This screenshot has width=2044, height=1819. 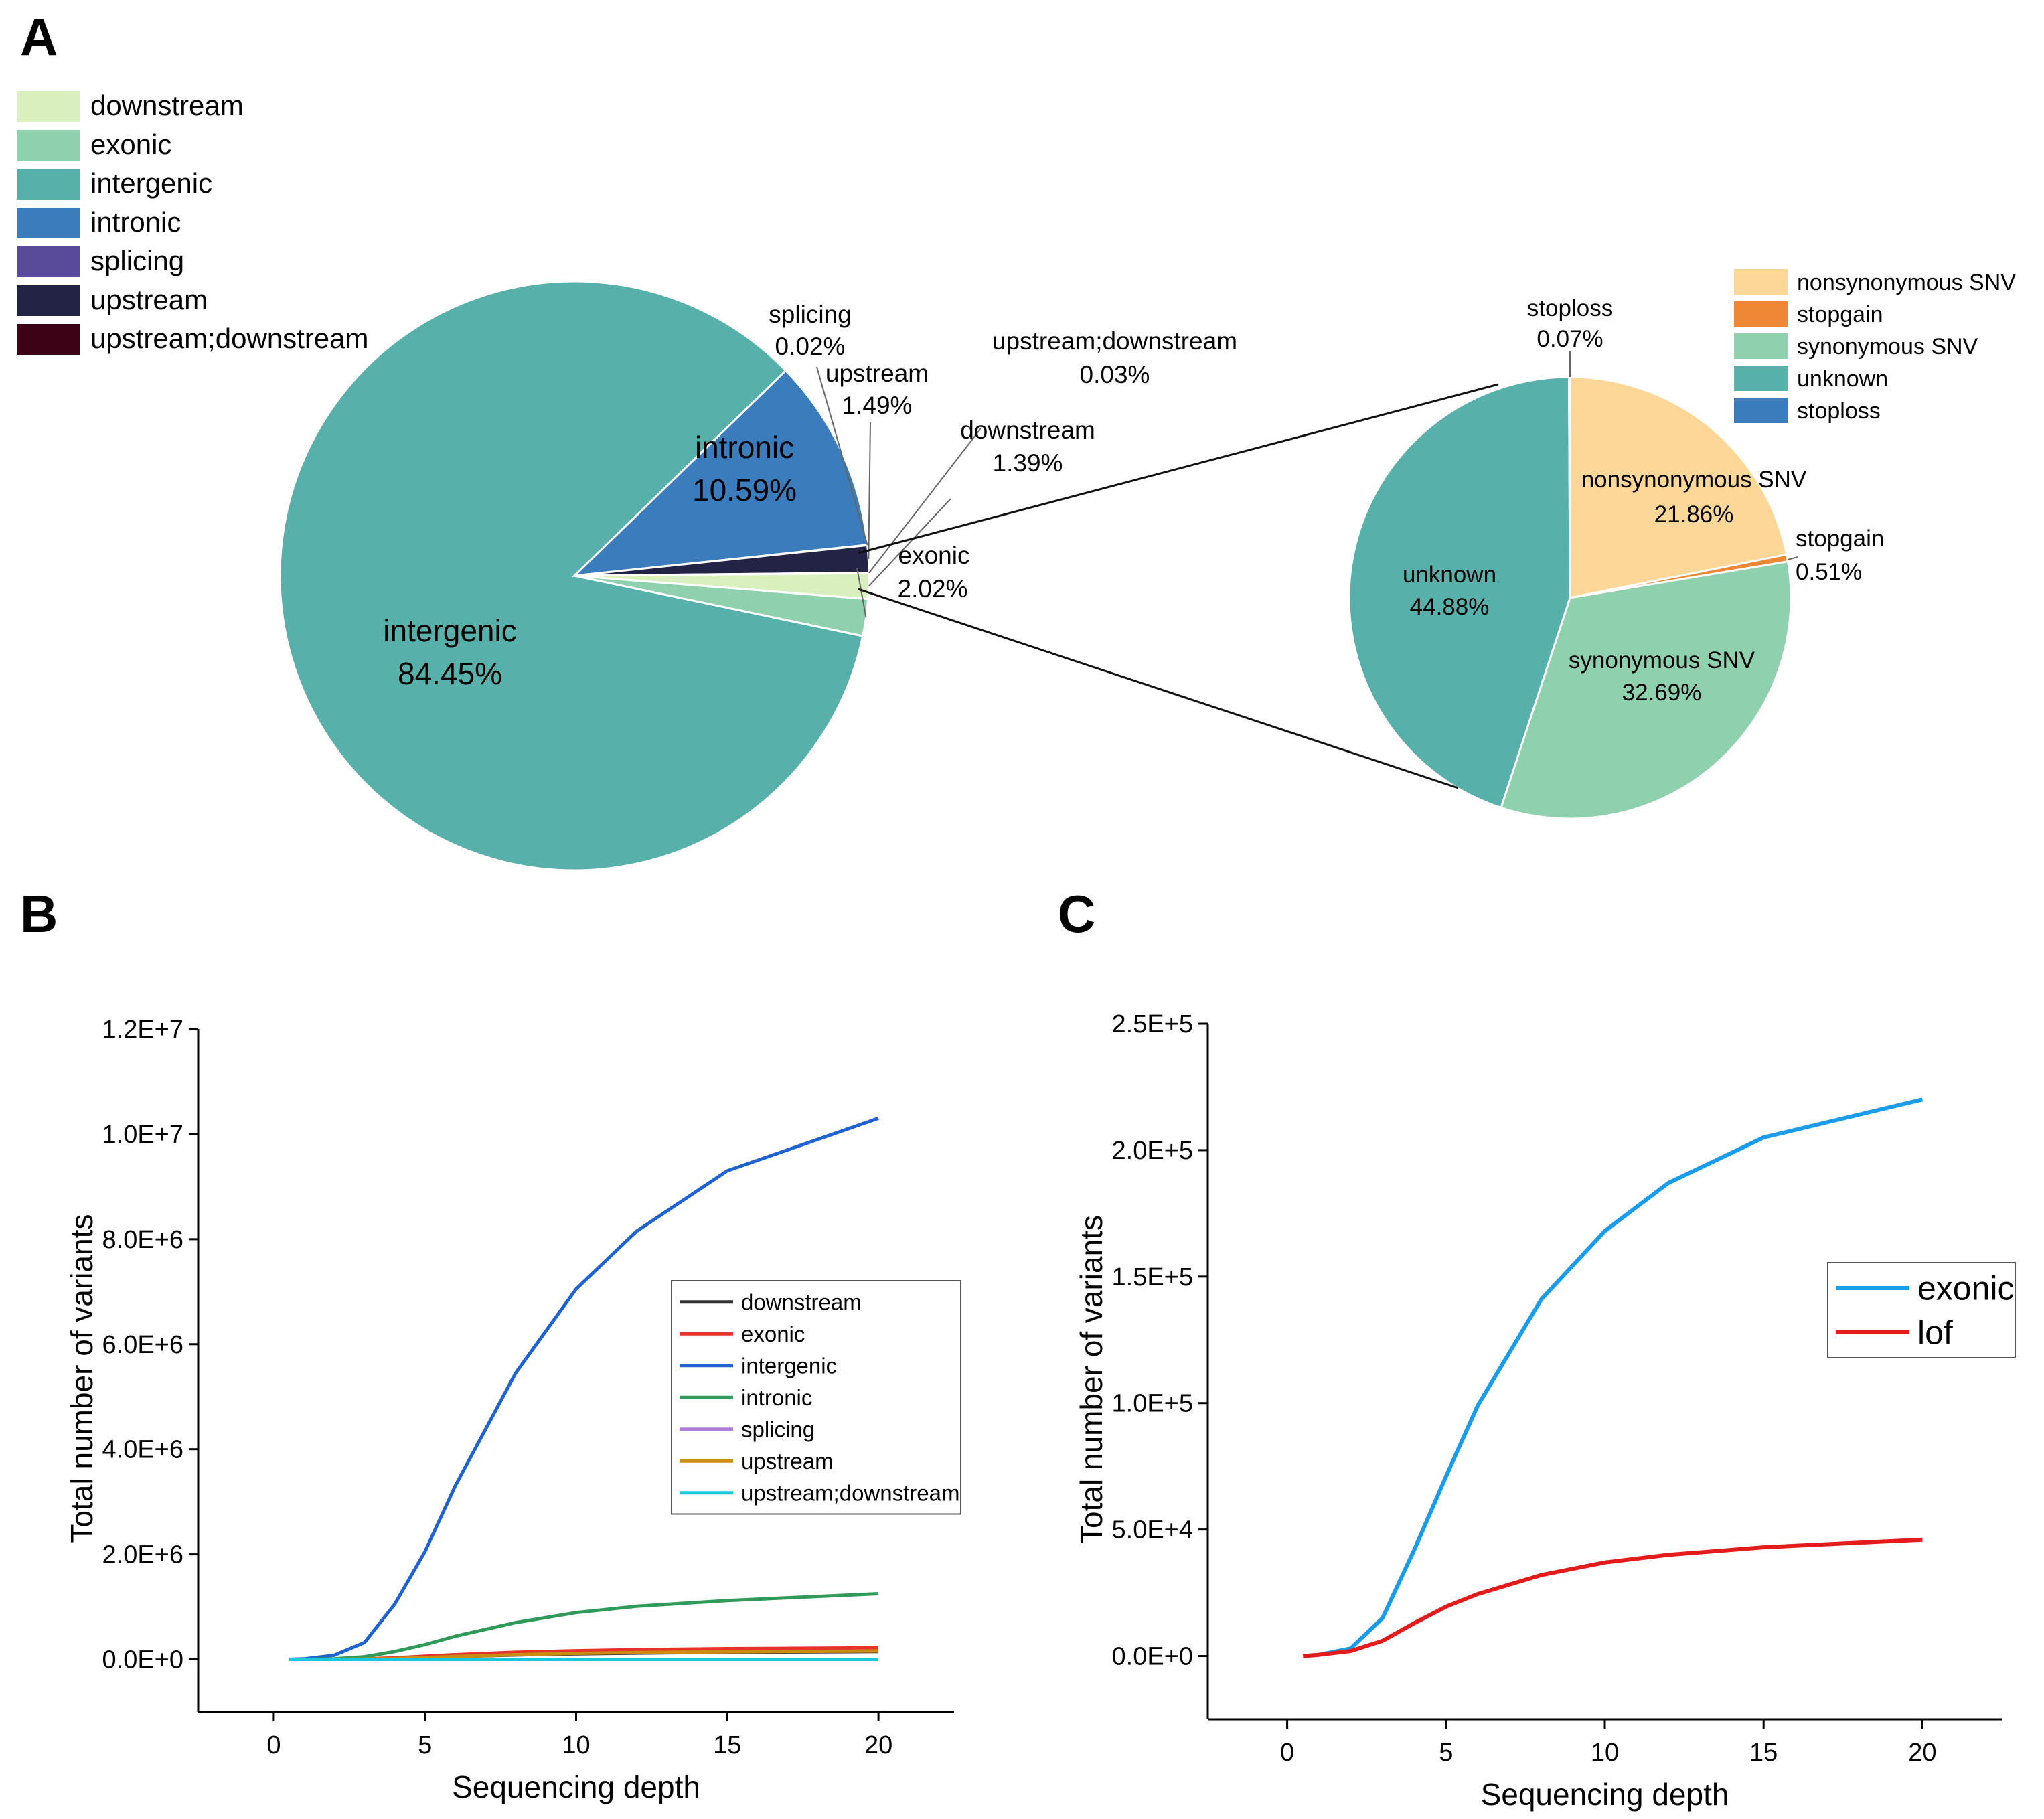 I want to click on slice-label-downstream: downstream, so click(x=1027, y=430).